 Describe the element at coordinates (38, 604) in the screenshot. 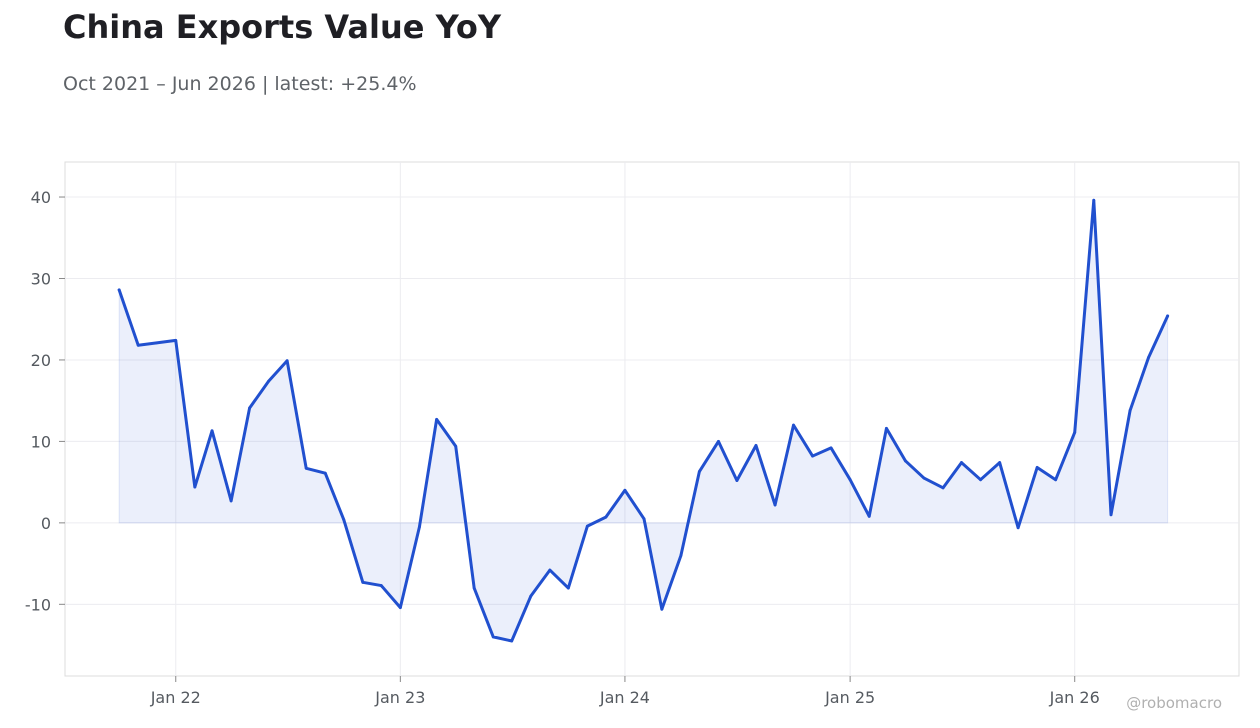

I see `y-tick-label: -10` at that location.